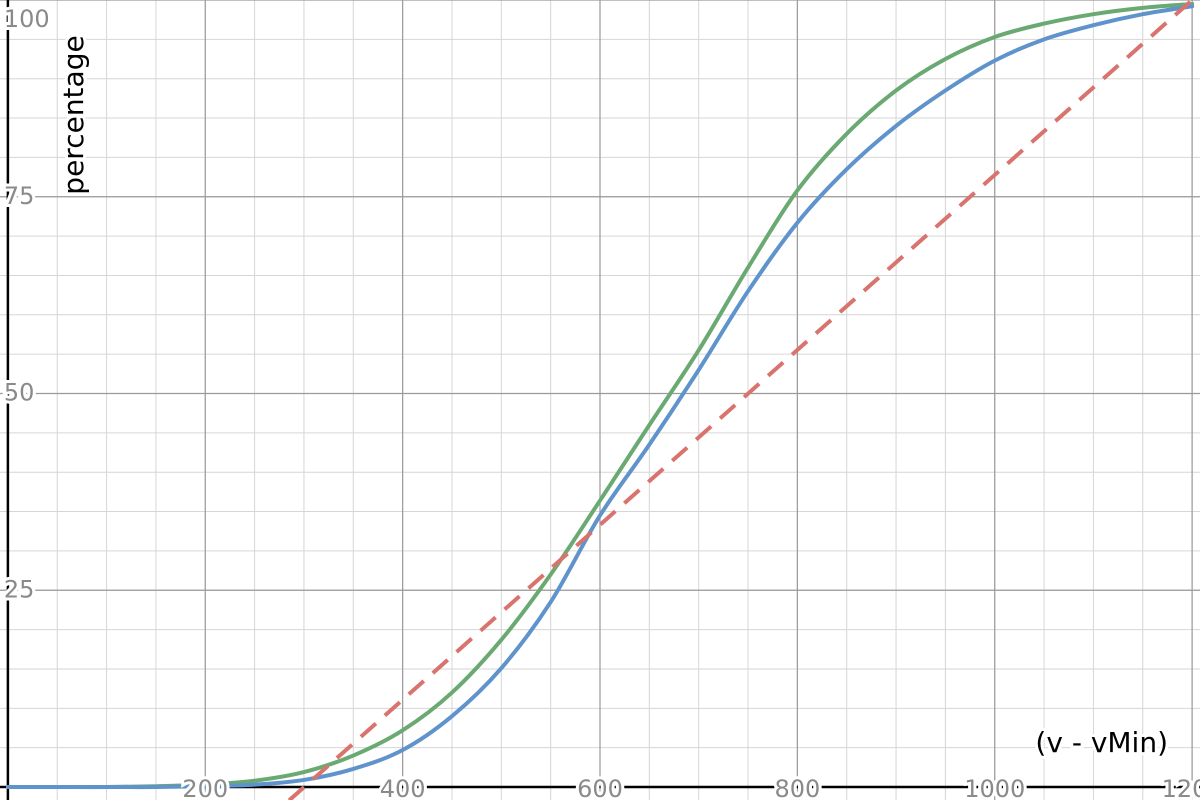 The width and height of the screenshot is (1200, 800). I want to click on y-tick-label: 75, so click(19, 196).